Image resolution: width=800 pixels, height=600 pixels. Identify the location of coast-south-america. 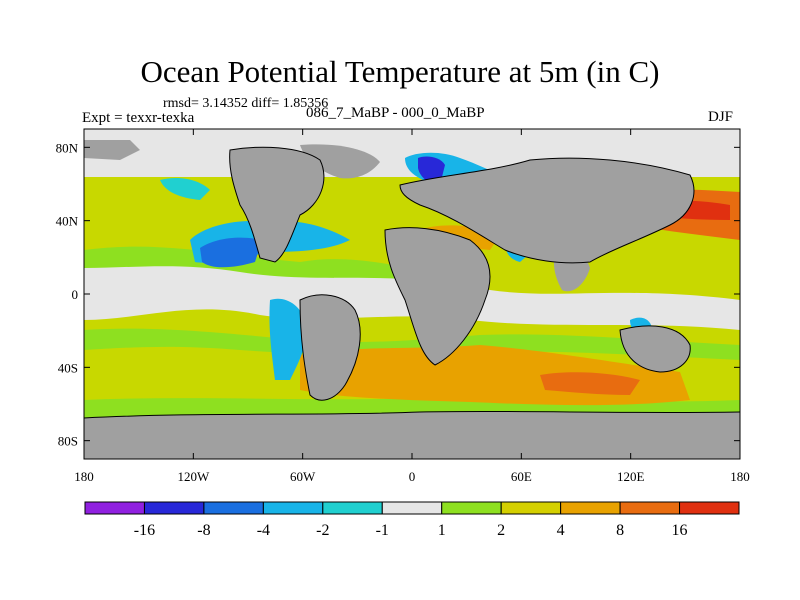
(330, 347).